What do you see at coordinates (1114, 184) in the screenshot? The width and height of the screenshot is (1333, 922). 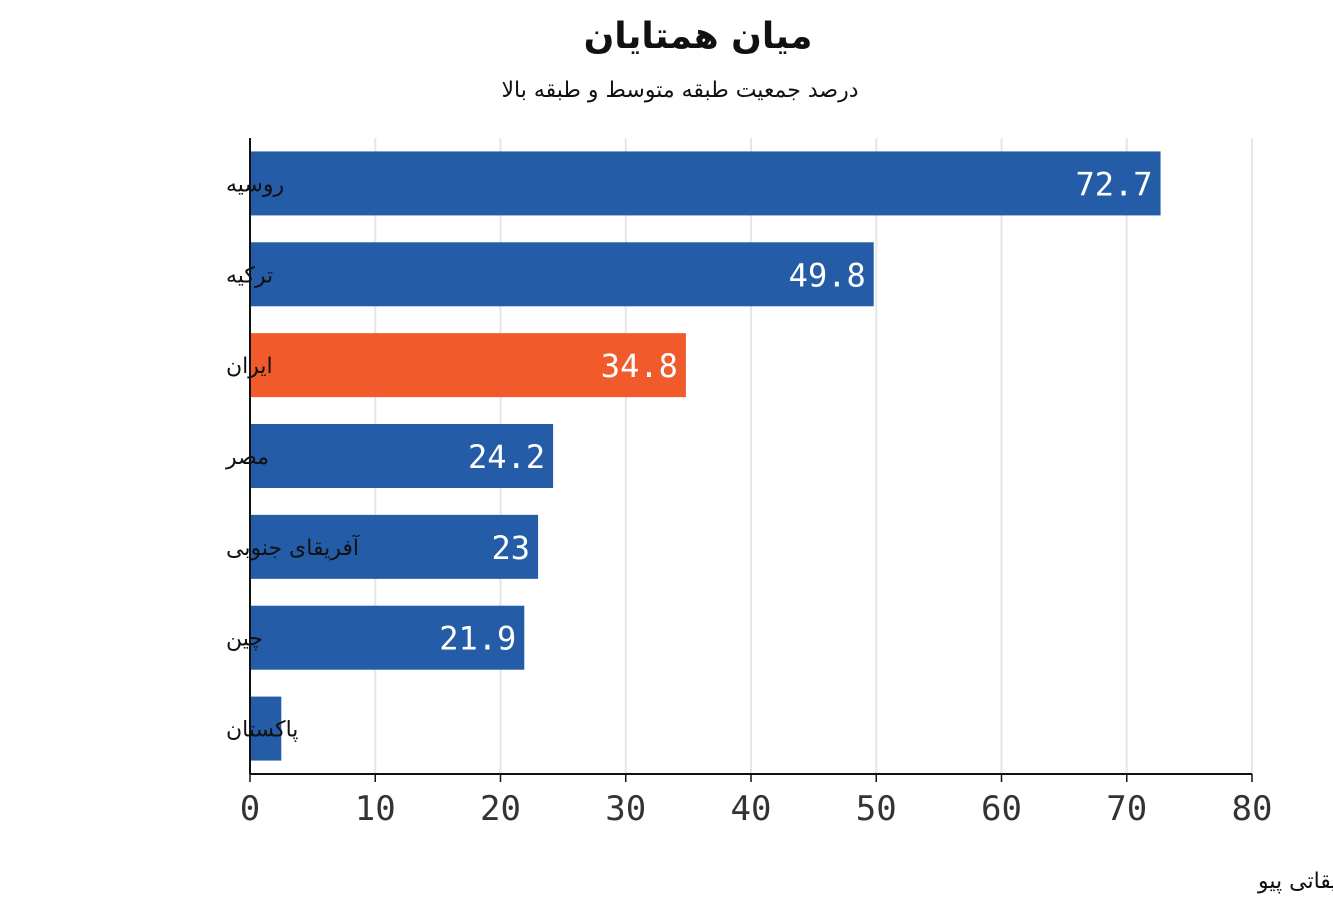 I see `data-label-0: 72.7` at bounding box center [1114, 184].